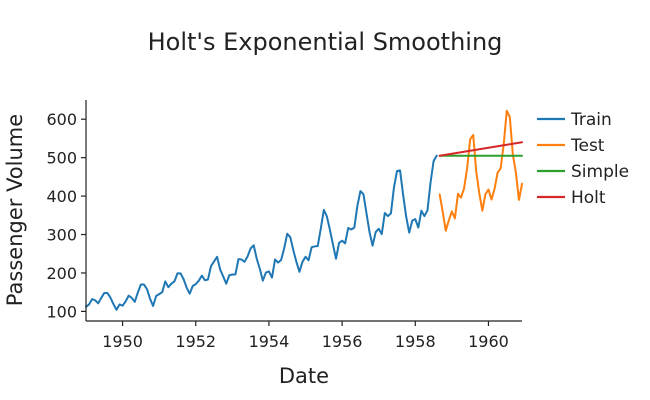 The image size is (650, 400). I want to click on chart-title: Holt's Exponential Smoothing, so click(325, 42).